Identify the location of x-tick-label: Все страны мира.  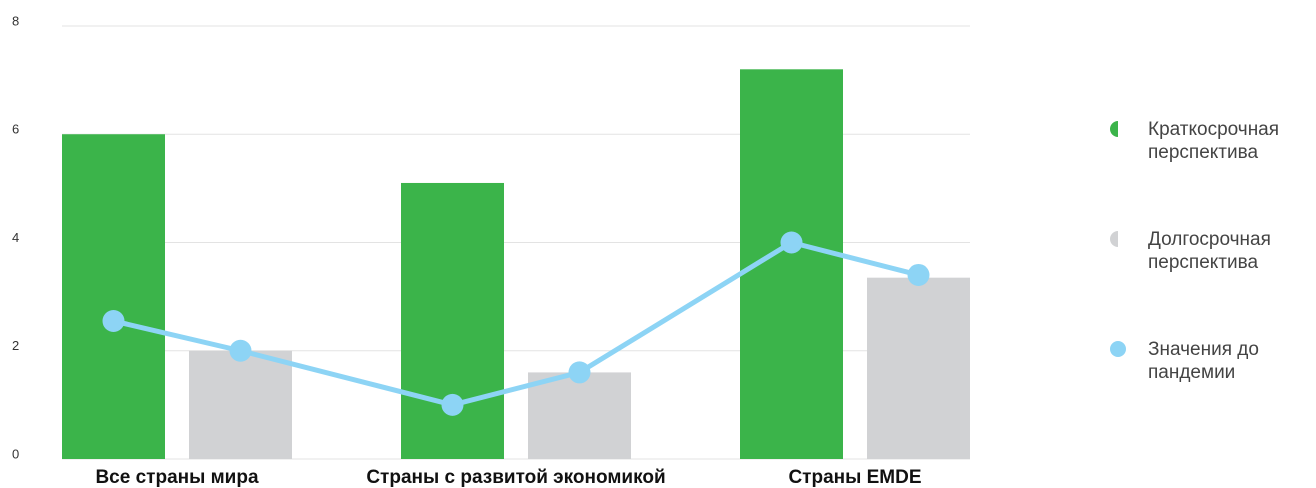
(177, 477).